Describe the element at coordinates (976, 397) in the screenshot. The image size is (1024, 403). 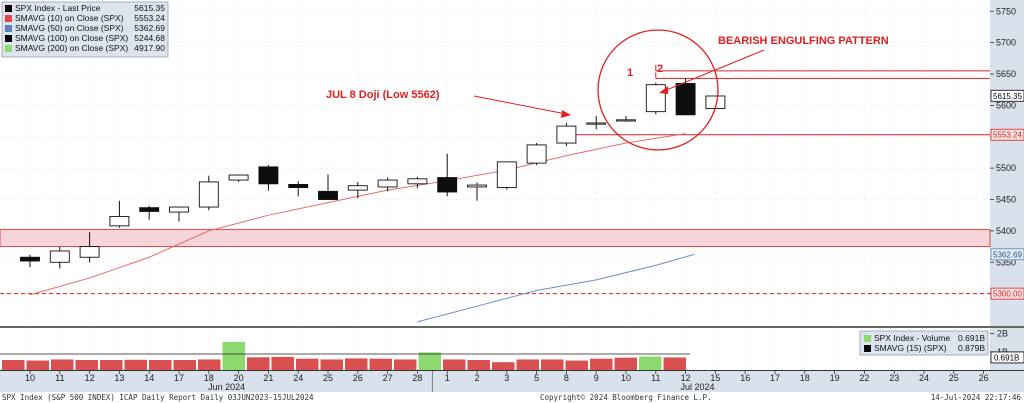
I see `footer-right: 14-Jul-2024 22:17:46` at that location.